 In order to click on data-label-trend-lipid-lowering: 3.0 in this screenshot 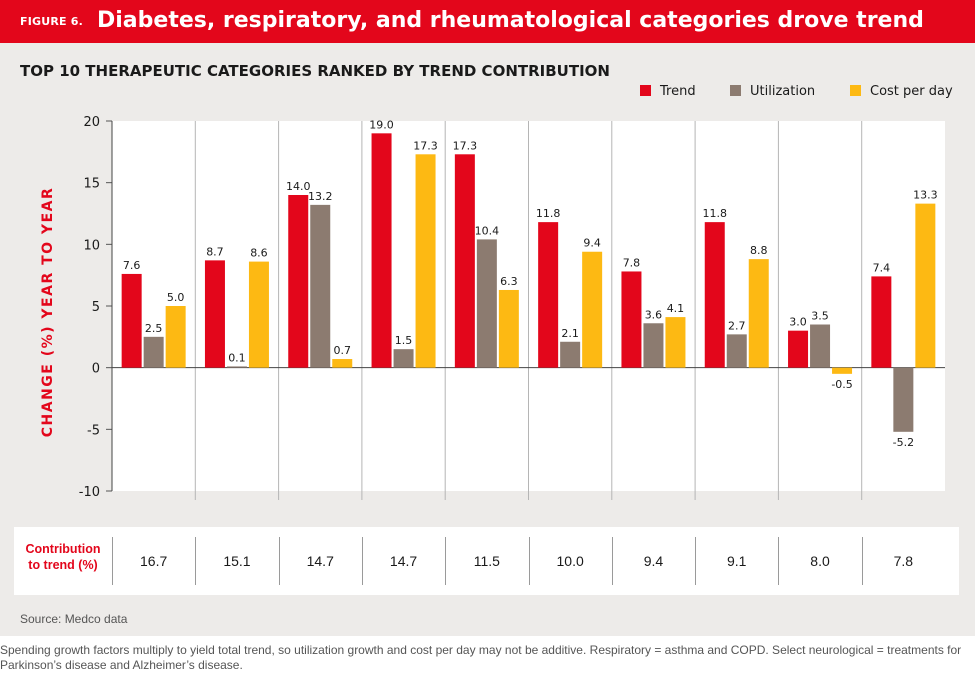, I will do `click(798, 322)`.